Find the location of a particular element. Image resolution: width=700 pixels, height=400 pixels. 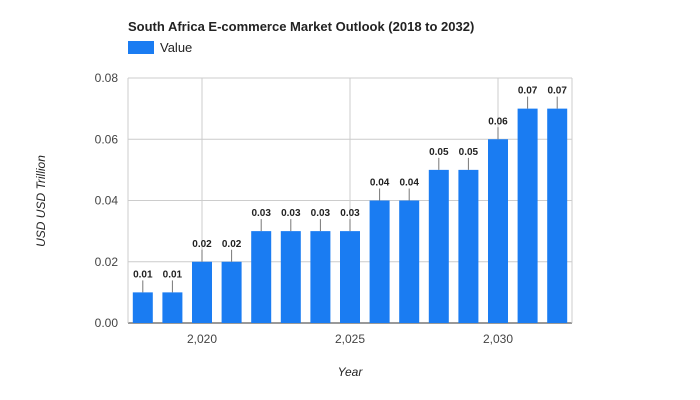

x-tick-label: 2,030 is located at coordinates (498, 339).